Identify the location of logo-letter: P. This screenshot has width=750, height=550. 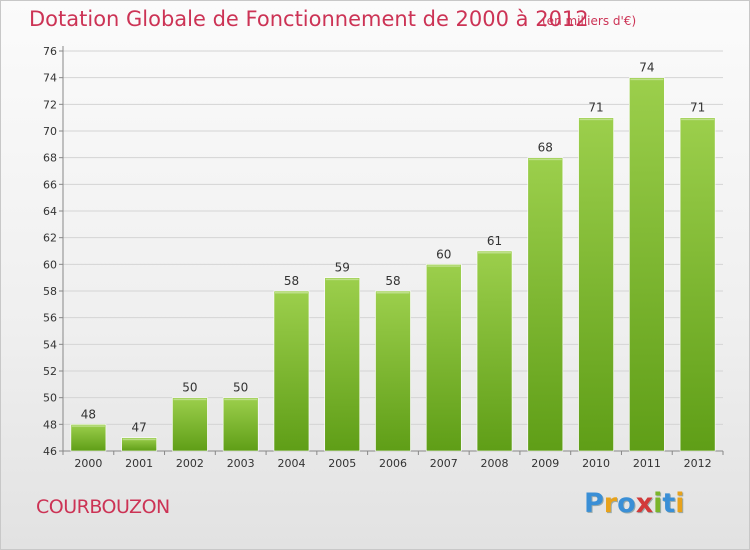
(594, 503).